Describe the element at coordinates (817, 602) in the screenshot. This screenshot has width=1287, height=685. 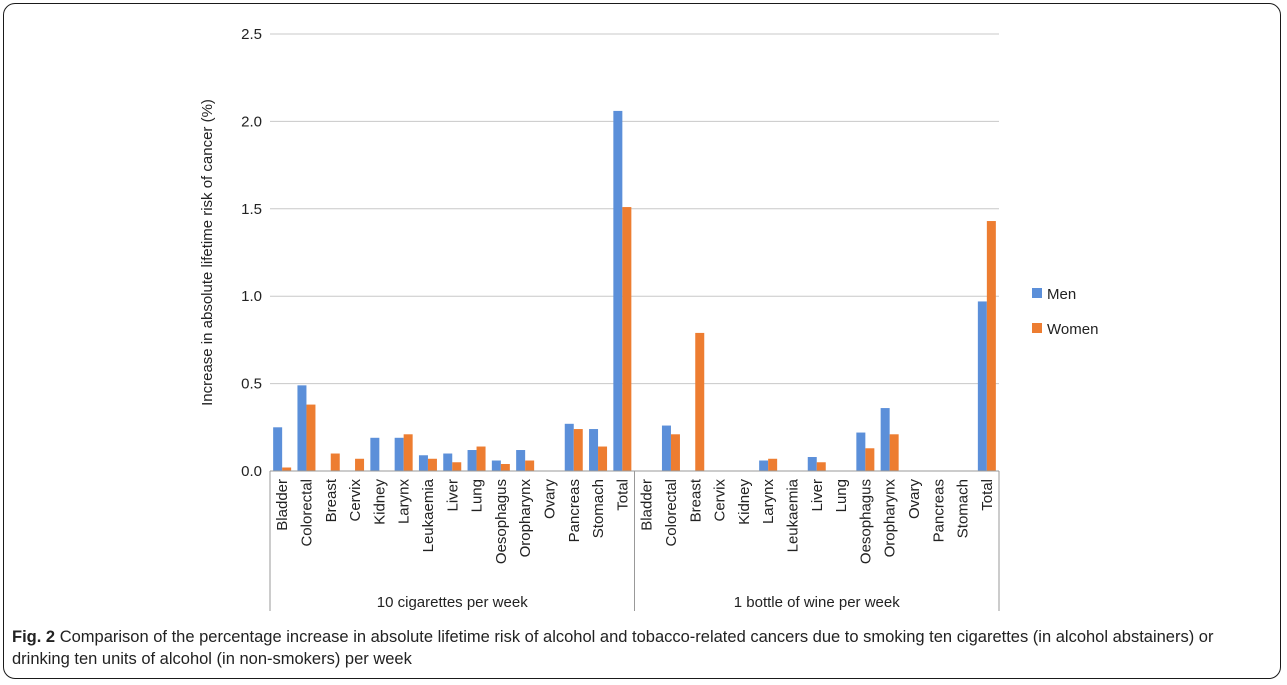
I see `group-label: 1 bottle of wine per week` at that location.